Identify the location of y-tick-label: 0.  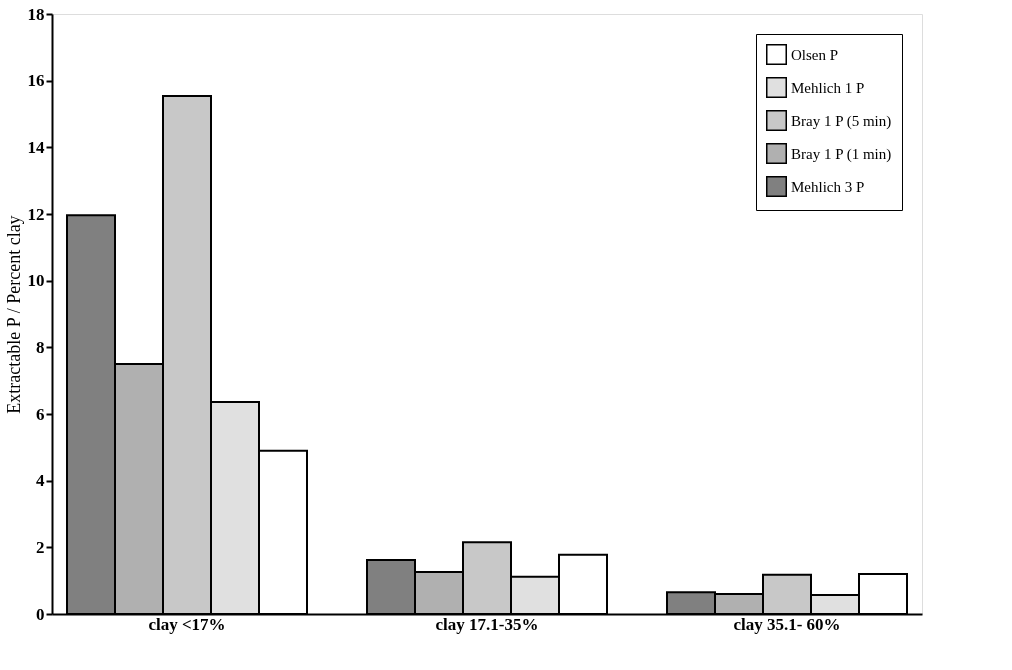
(40, 614).